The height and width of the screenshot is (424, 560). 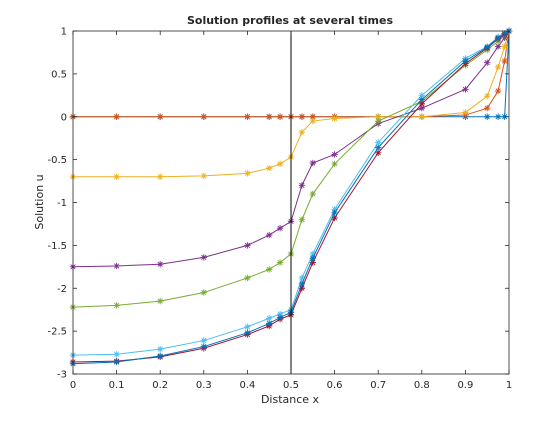 I want to click on x-tick-label: 0.2, so click(x=160, y=385).